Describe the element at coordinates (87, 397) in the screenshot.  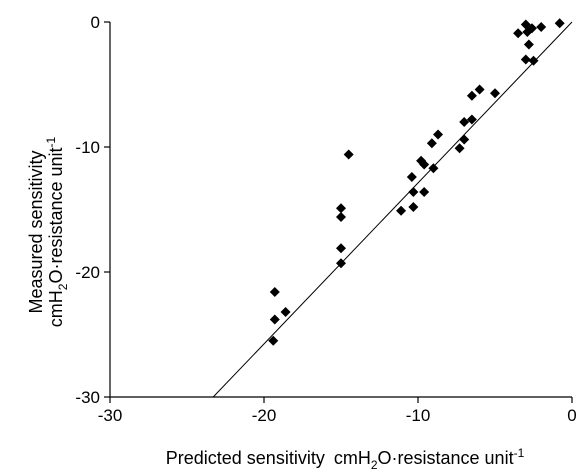
I see `y-tick-label: -30` at that location.